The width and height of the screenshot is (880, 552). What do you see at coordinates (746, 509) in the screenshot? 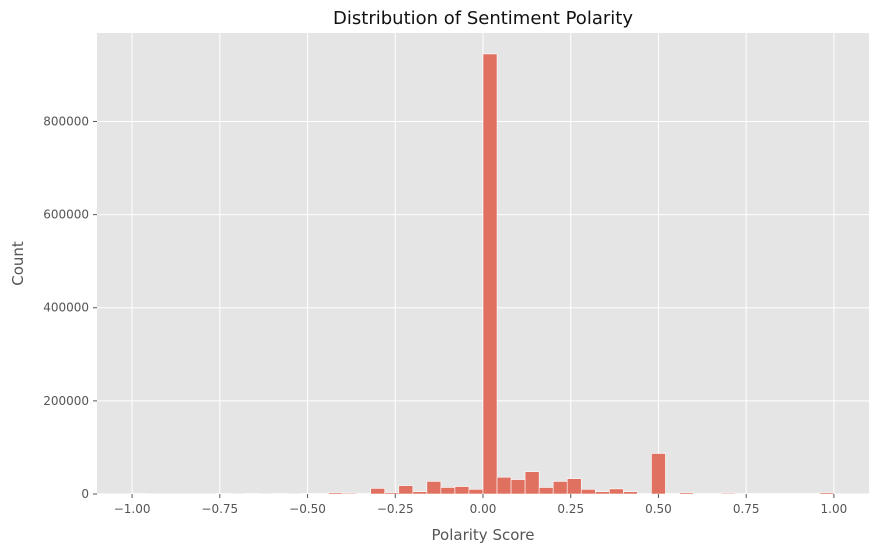
I see `x-tick-label: 0.75` at bounding box center [746, 509].